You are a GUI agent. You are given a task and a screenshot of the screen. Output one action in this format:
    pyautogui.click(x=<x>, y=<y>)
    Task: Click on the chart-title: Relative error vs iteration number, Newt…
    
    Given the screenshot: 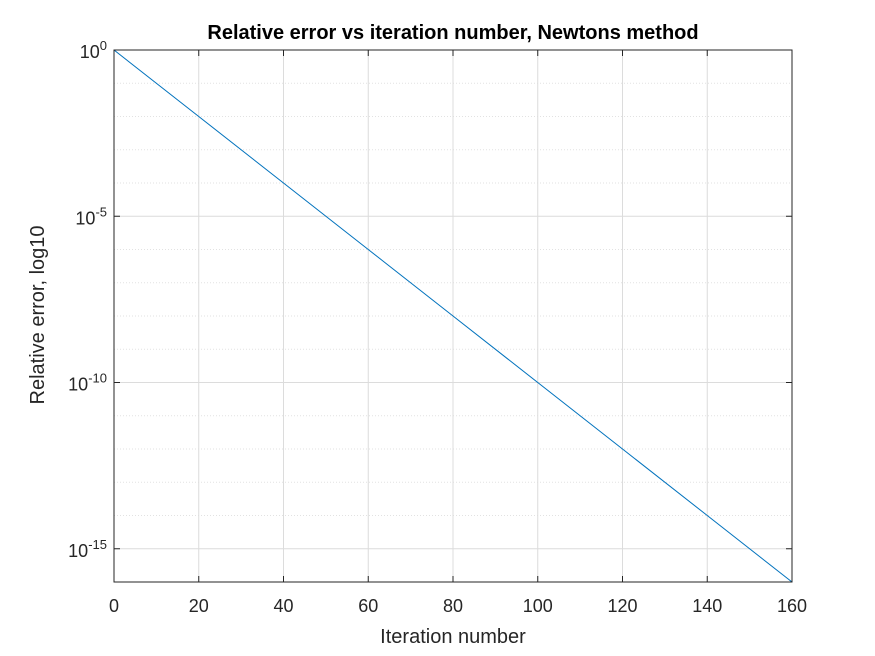 What is the action you would take?
    pyautogui.click(x=452, y=33)
    